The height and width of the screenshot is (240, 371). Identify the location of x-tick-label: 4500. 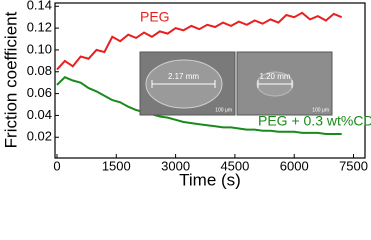
(234, 165).